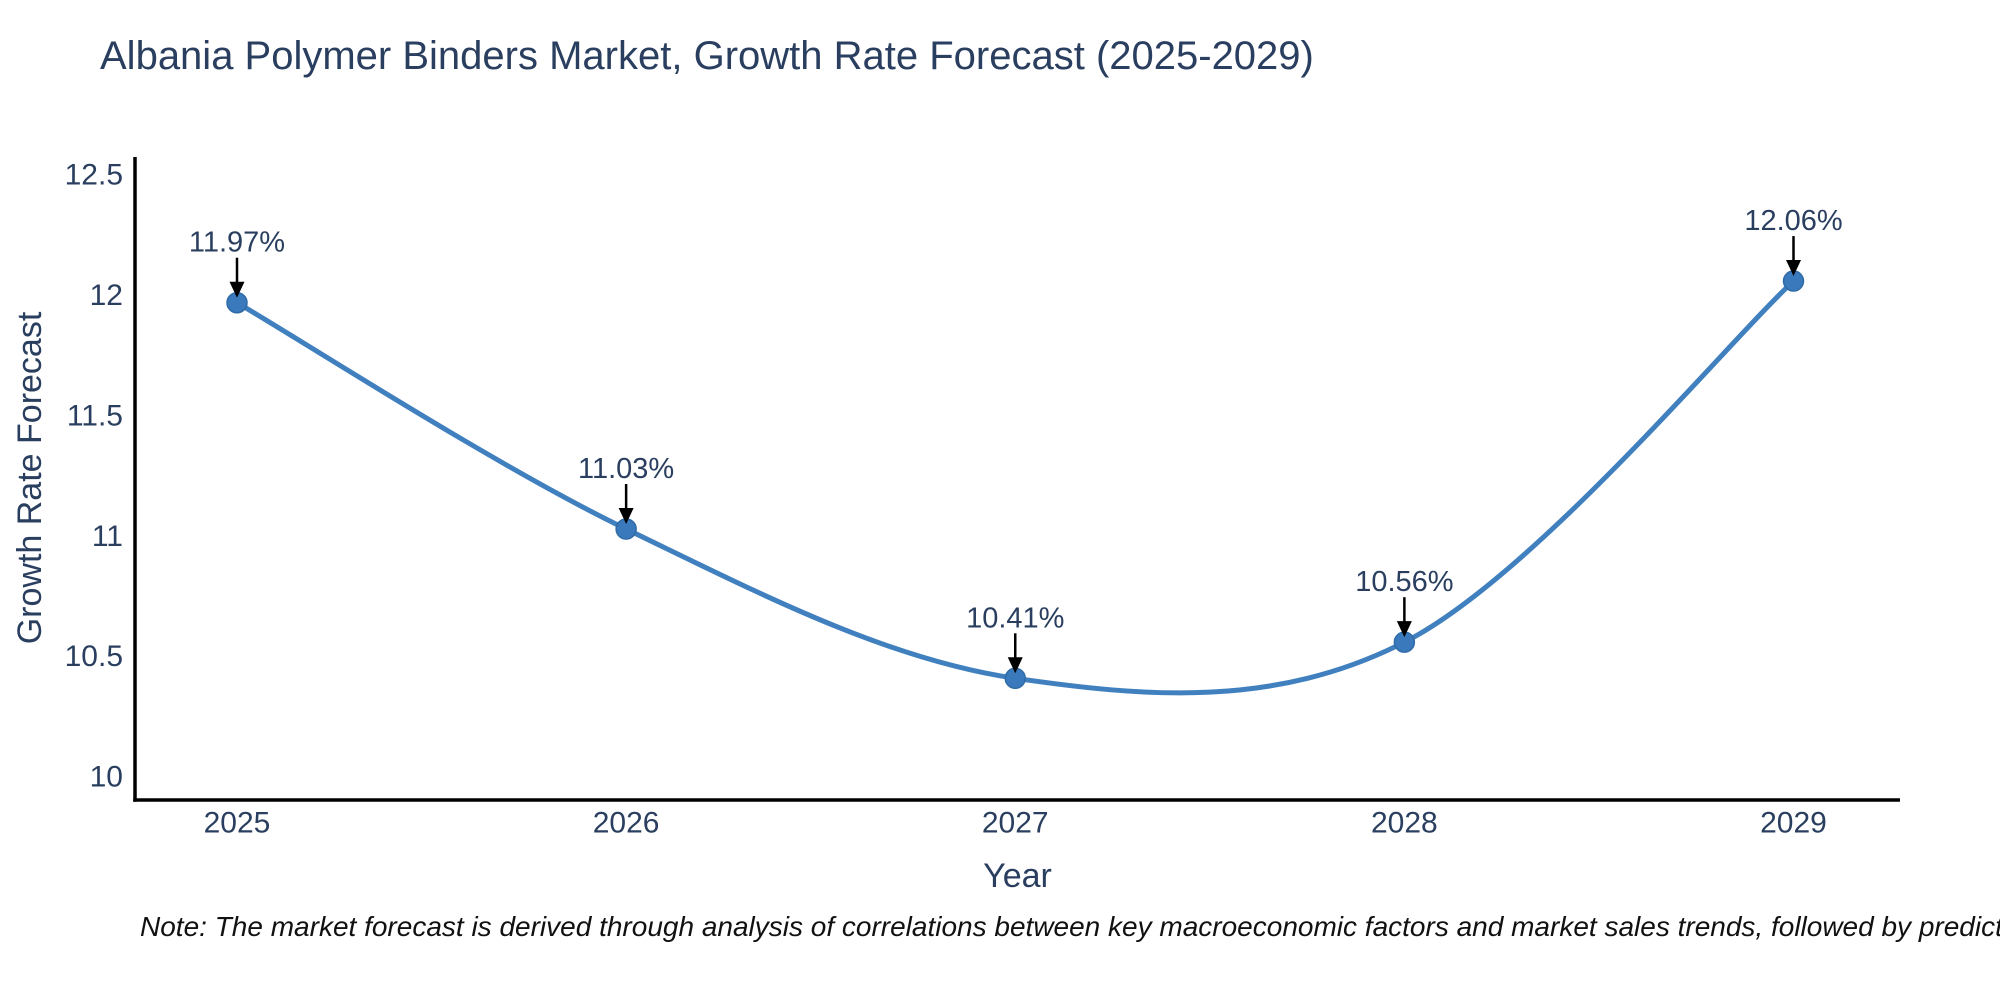 The height and width of the screenshot is (1000, 2000). Describe the element at coordinates (1404, 823) in the screenshot. I see `x-tick-label: 2028` at that location.